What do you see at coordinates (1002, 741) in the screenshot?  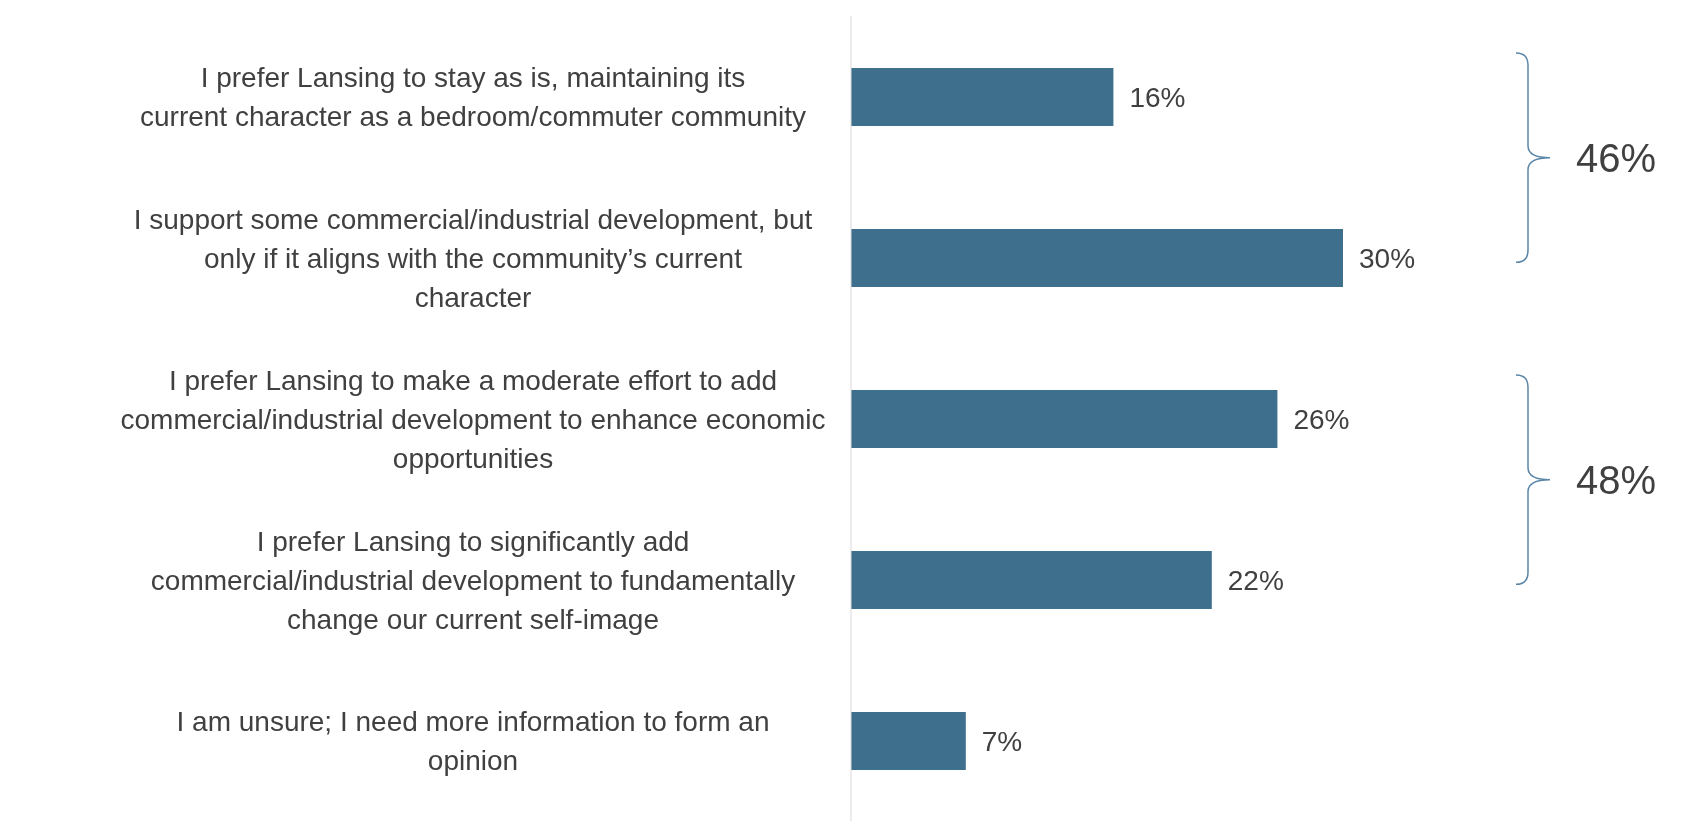 I see `data-label: 7%` at bounding box center [1002, 741].